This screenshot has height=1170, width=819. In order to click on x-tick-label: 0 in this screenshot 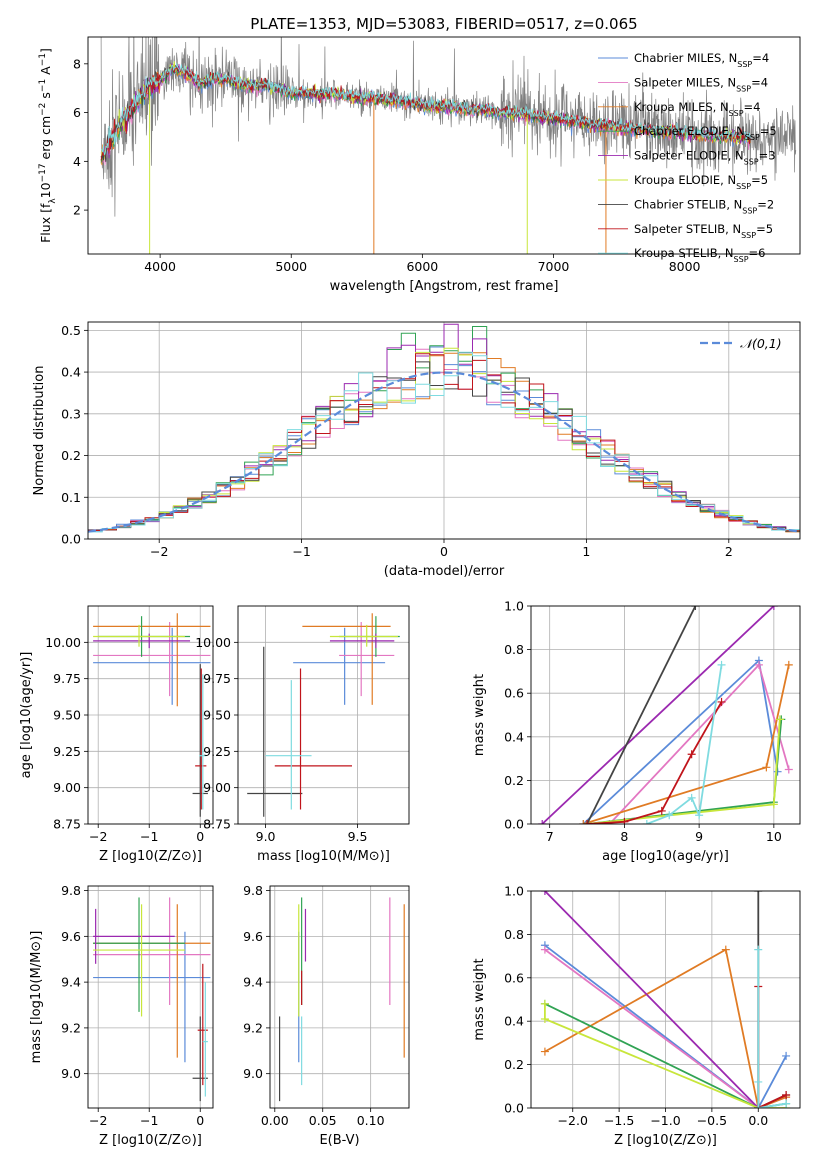, I will do `click(200, 1120)`.